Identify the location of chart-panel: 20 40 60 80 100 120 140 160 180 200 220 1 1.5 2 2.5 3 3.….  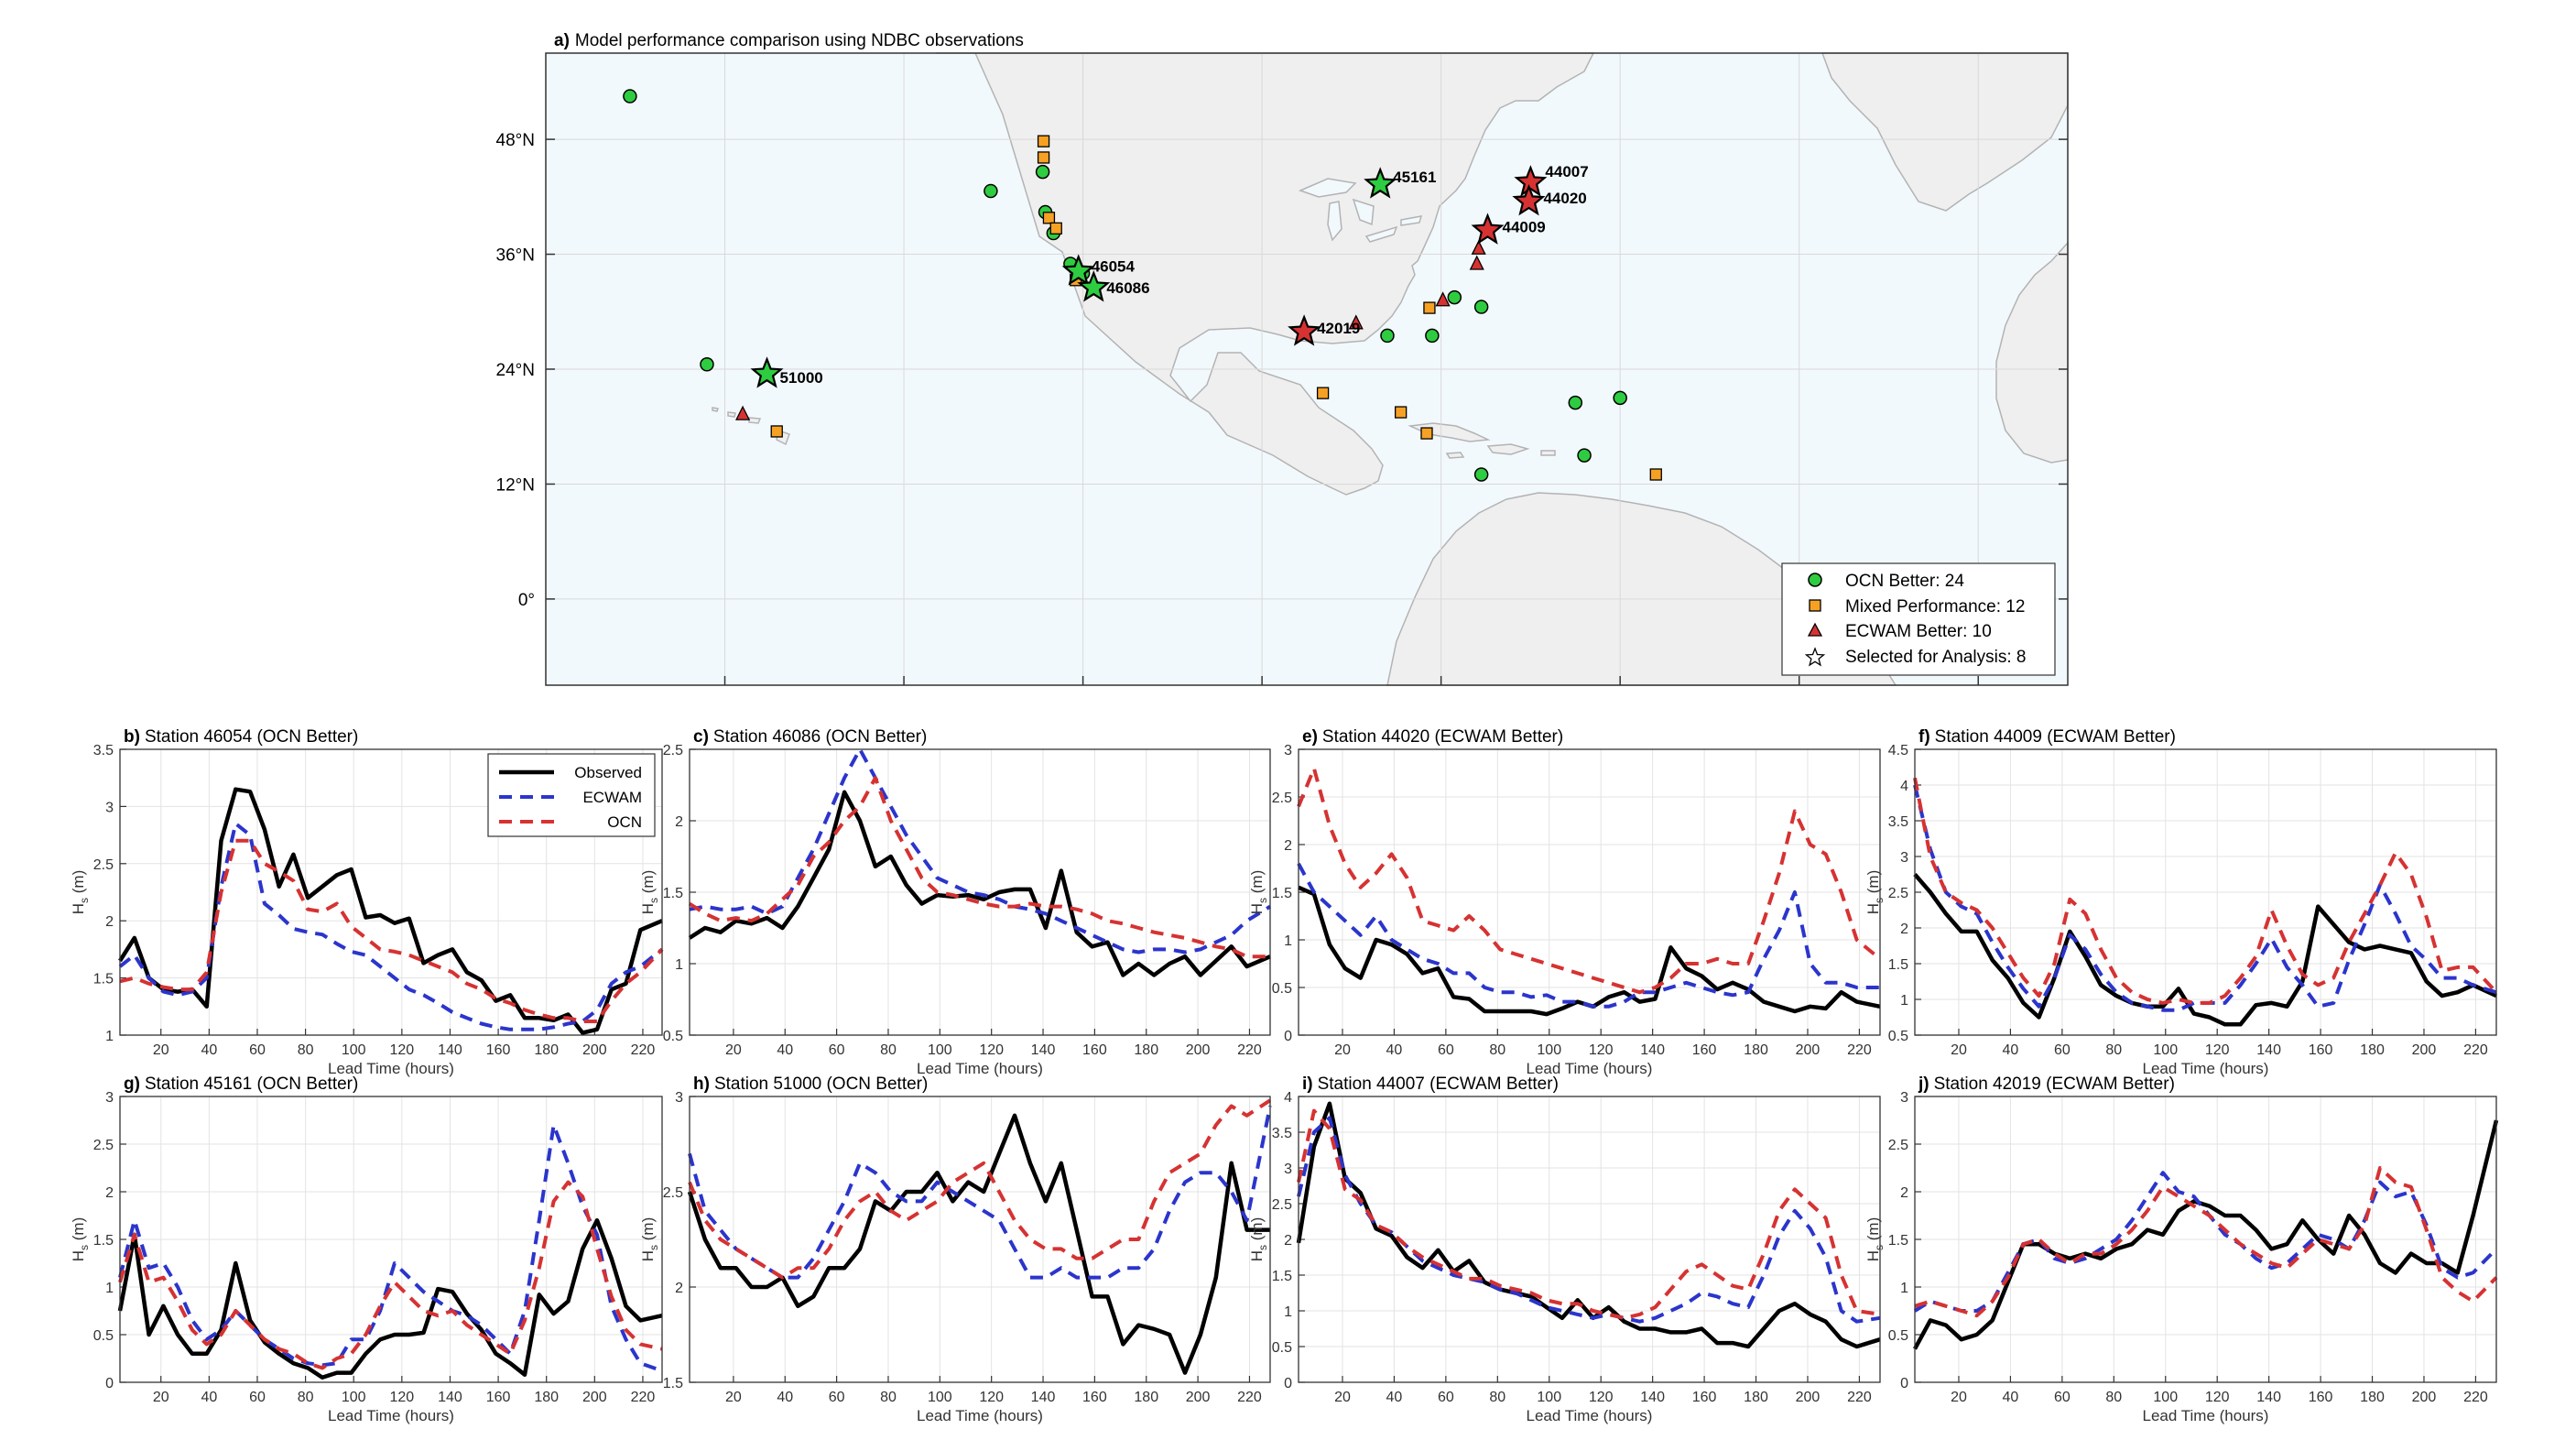
(367, 902).